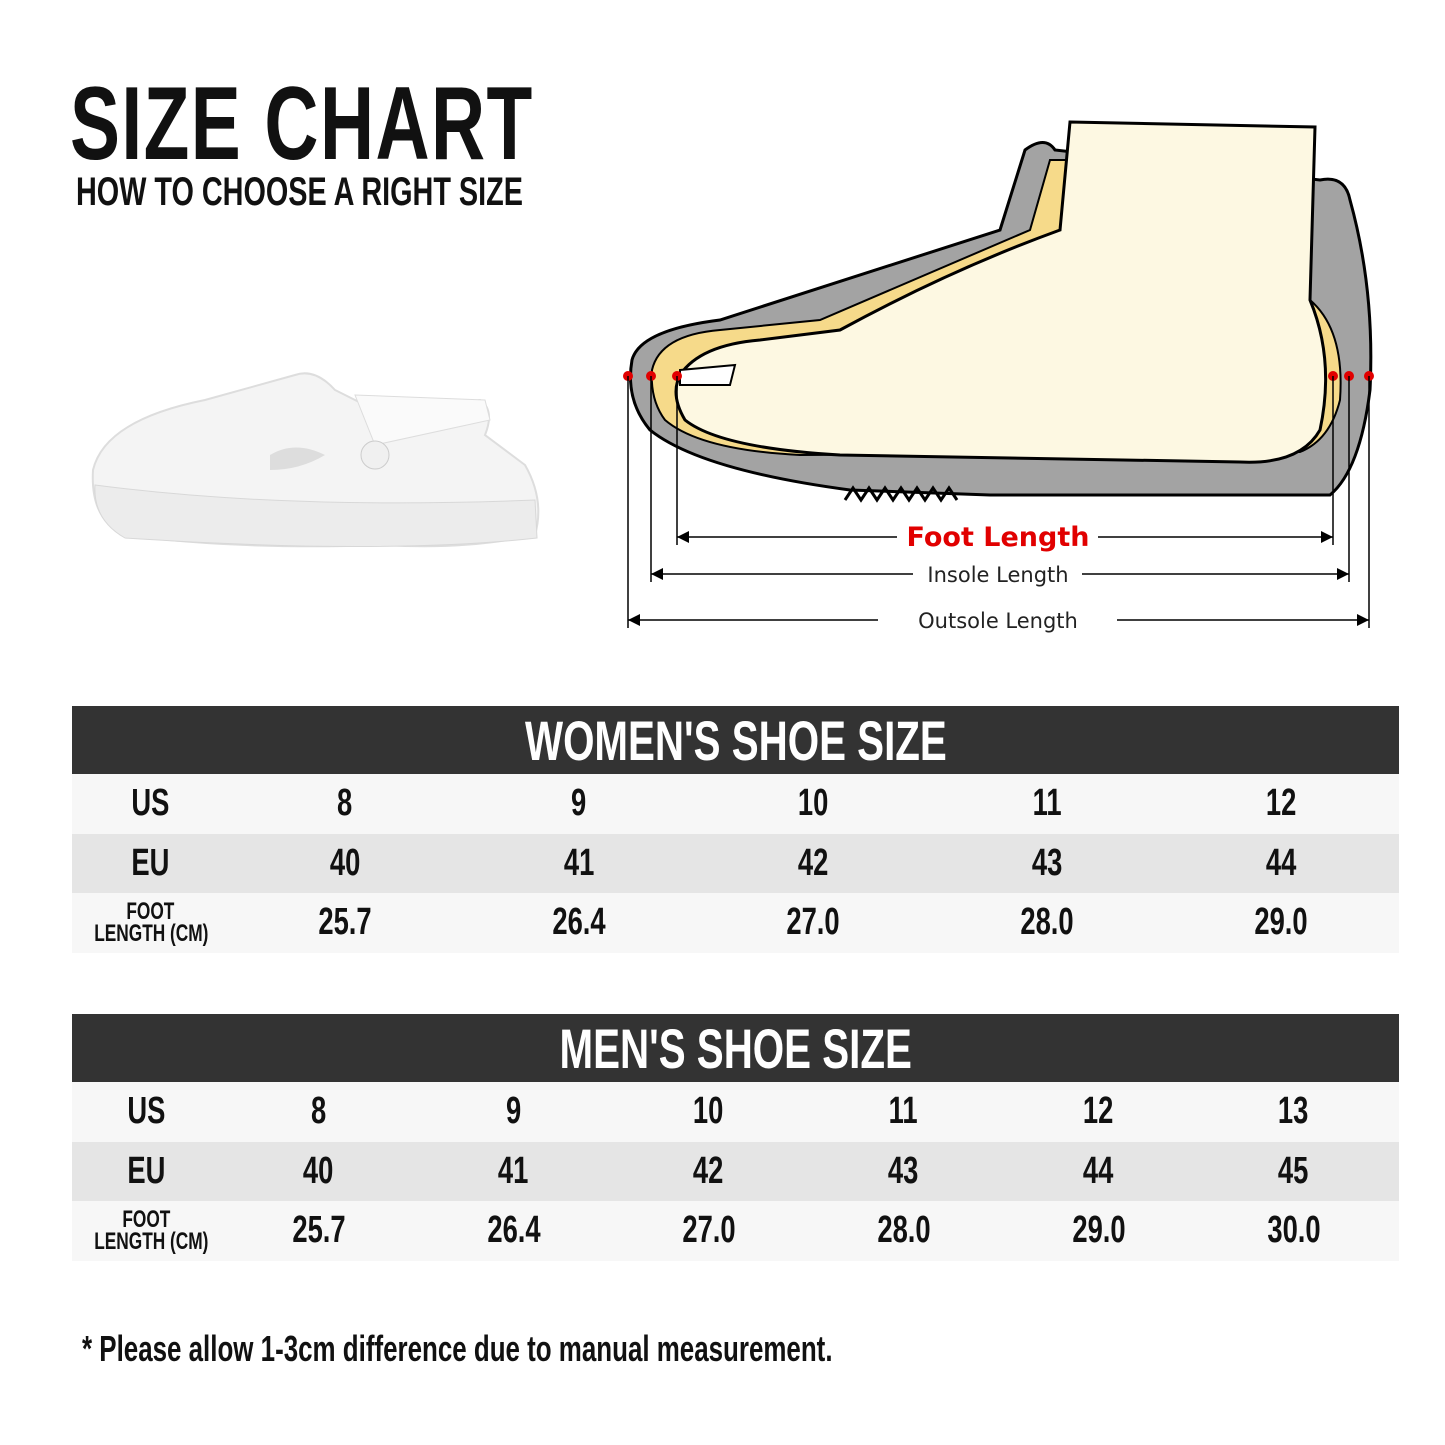 The height and width of the screenshot is (1445, 1445). I want to click on table-row-eu: EU 40 41 42 43 44 45, so click(735, 1171).